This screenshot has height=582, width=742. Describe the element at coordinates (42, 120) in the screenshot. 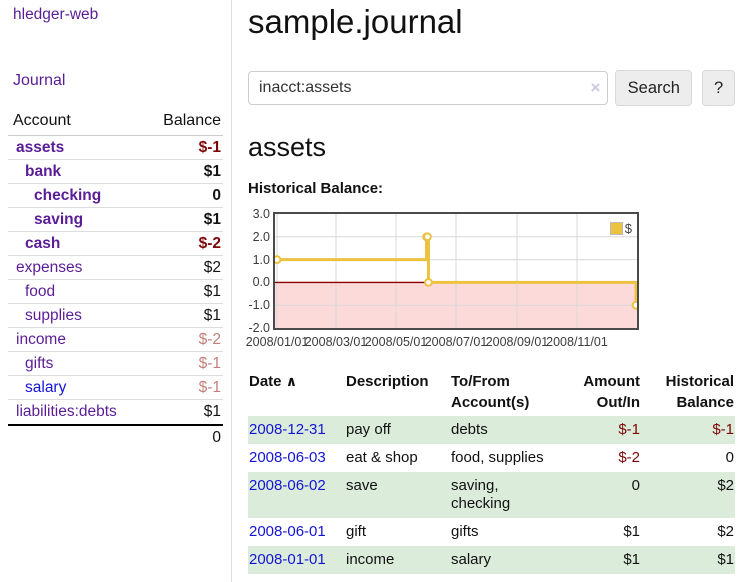

I see `accounts-column-header: Account` at that location.